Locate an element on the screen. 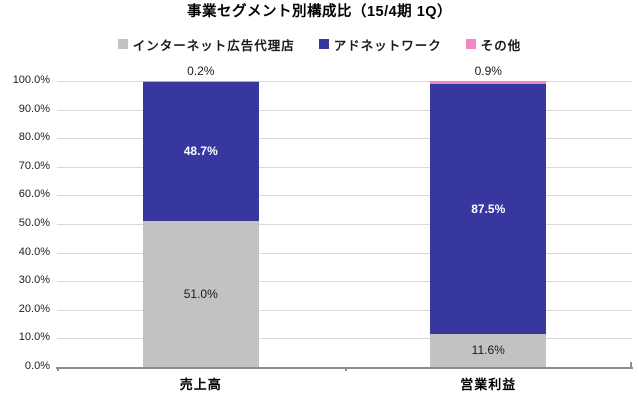  bar-outside-label: 0.9% is located at coordinates (488, 71).